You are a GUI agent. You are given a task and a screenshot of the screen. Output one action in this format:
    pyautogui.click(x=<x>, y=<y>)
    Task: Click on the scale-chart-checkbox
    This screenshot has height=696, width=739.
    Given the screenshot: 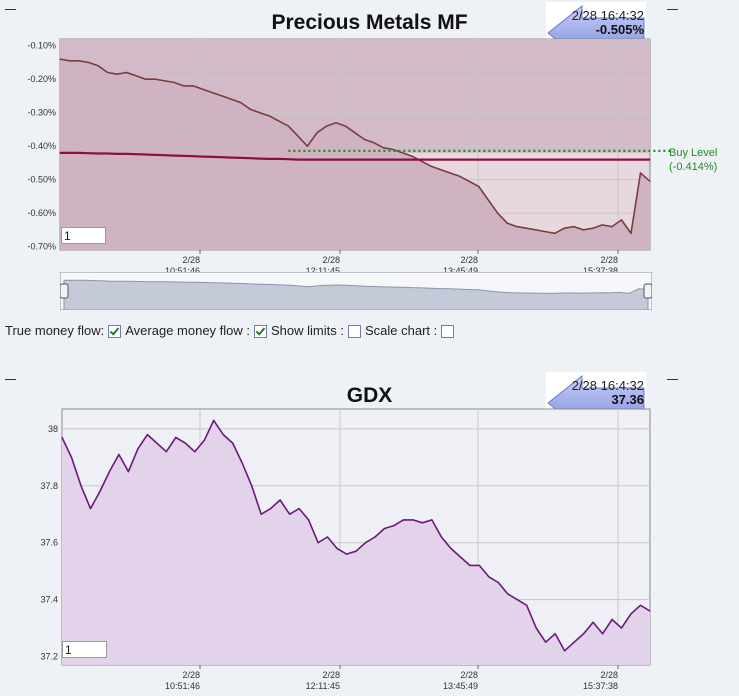 What is the action you would take?
    pyautogui.click(x=448, y=331)
    